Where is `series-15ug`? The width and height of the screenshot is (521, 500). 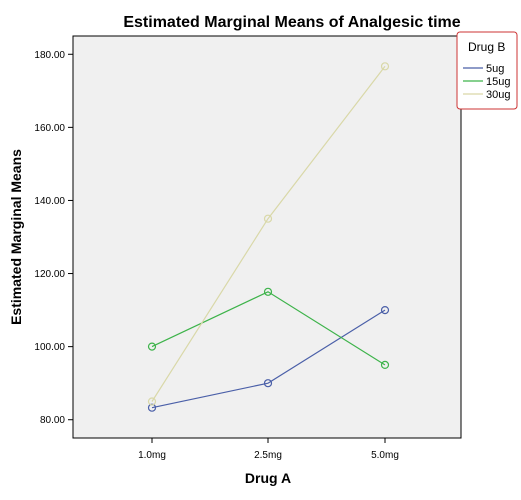 series-15ug is located at coordinates (268, 328).